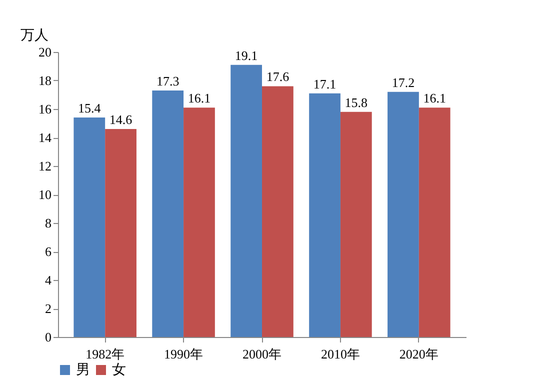  I want to click on data-label: 14.6, so click(121, 119).